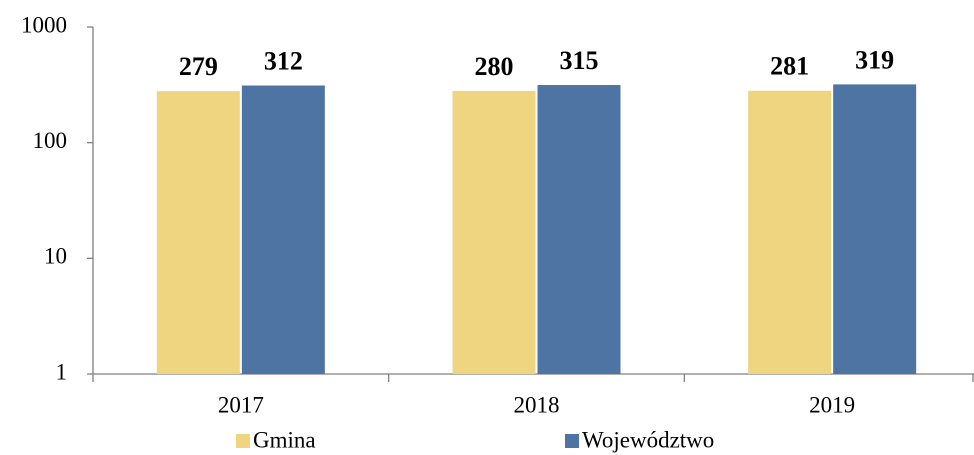  What do you see at coordinates (44, 24) in the screenshot?
I see `y-tick-label: 1000` at bounding box center [44, 24].